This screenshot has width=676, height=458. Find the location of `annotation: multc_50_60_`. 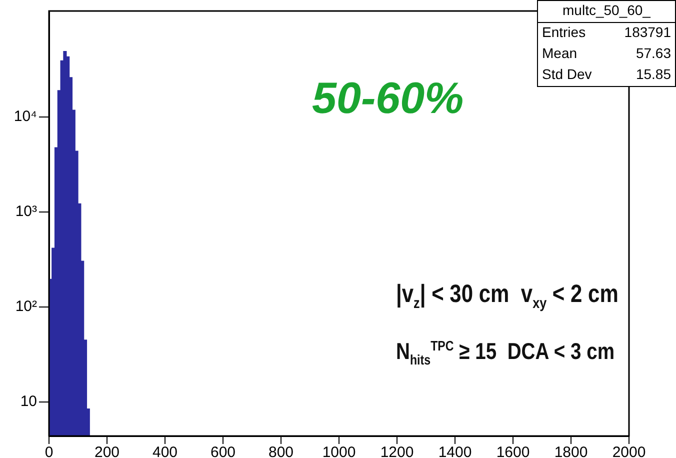

annotation: multc_50_60_ is located at coordinates (606, 12).